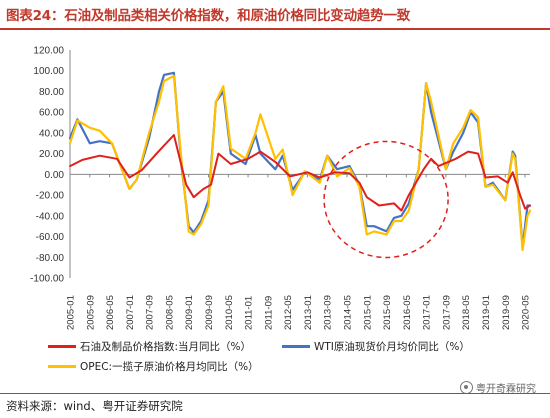 This screenshot has width=550, height=418. What do you see at coordinates (50, 258) in the screenshot?
I see `y-tick-label: -80.00` at bounding box center [50, 258].